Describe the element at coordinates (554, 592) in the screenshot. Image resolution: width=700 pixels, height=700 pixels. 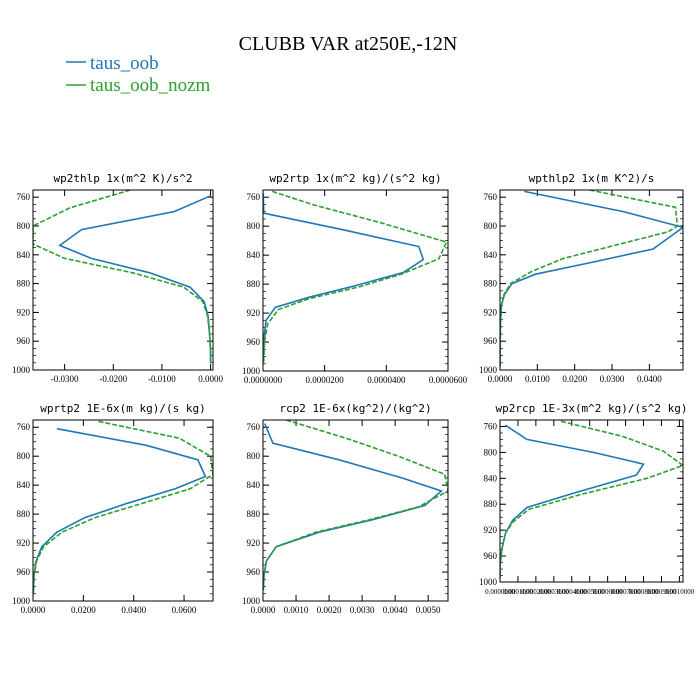
I see `x-tick-label: 0.0003000` at that location.